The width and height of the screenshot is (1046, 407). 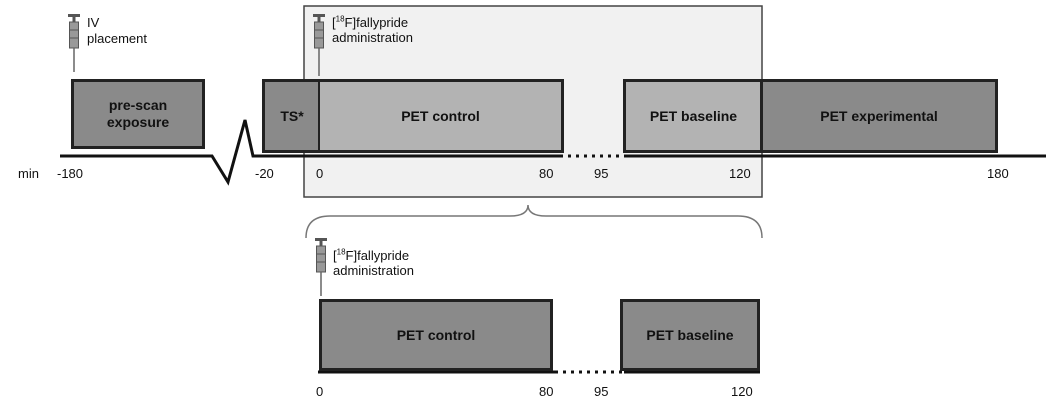 What do you see at coordinates (436, 335) in the screenshot?
I see `pet-control-box-zoom: PET control` at bounding box center [436, 335].